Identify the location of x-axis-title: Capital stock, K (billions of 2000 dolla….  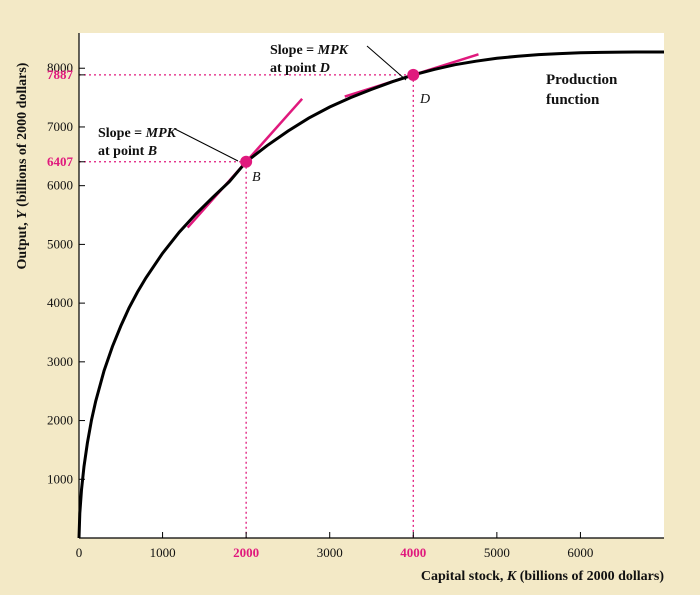
(542, 576).